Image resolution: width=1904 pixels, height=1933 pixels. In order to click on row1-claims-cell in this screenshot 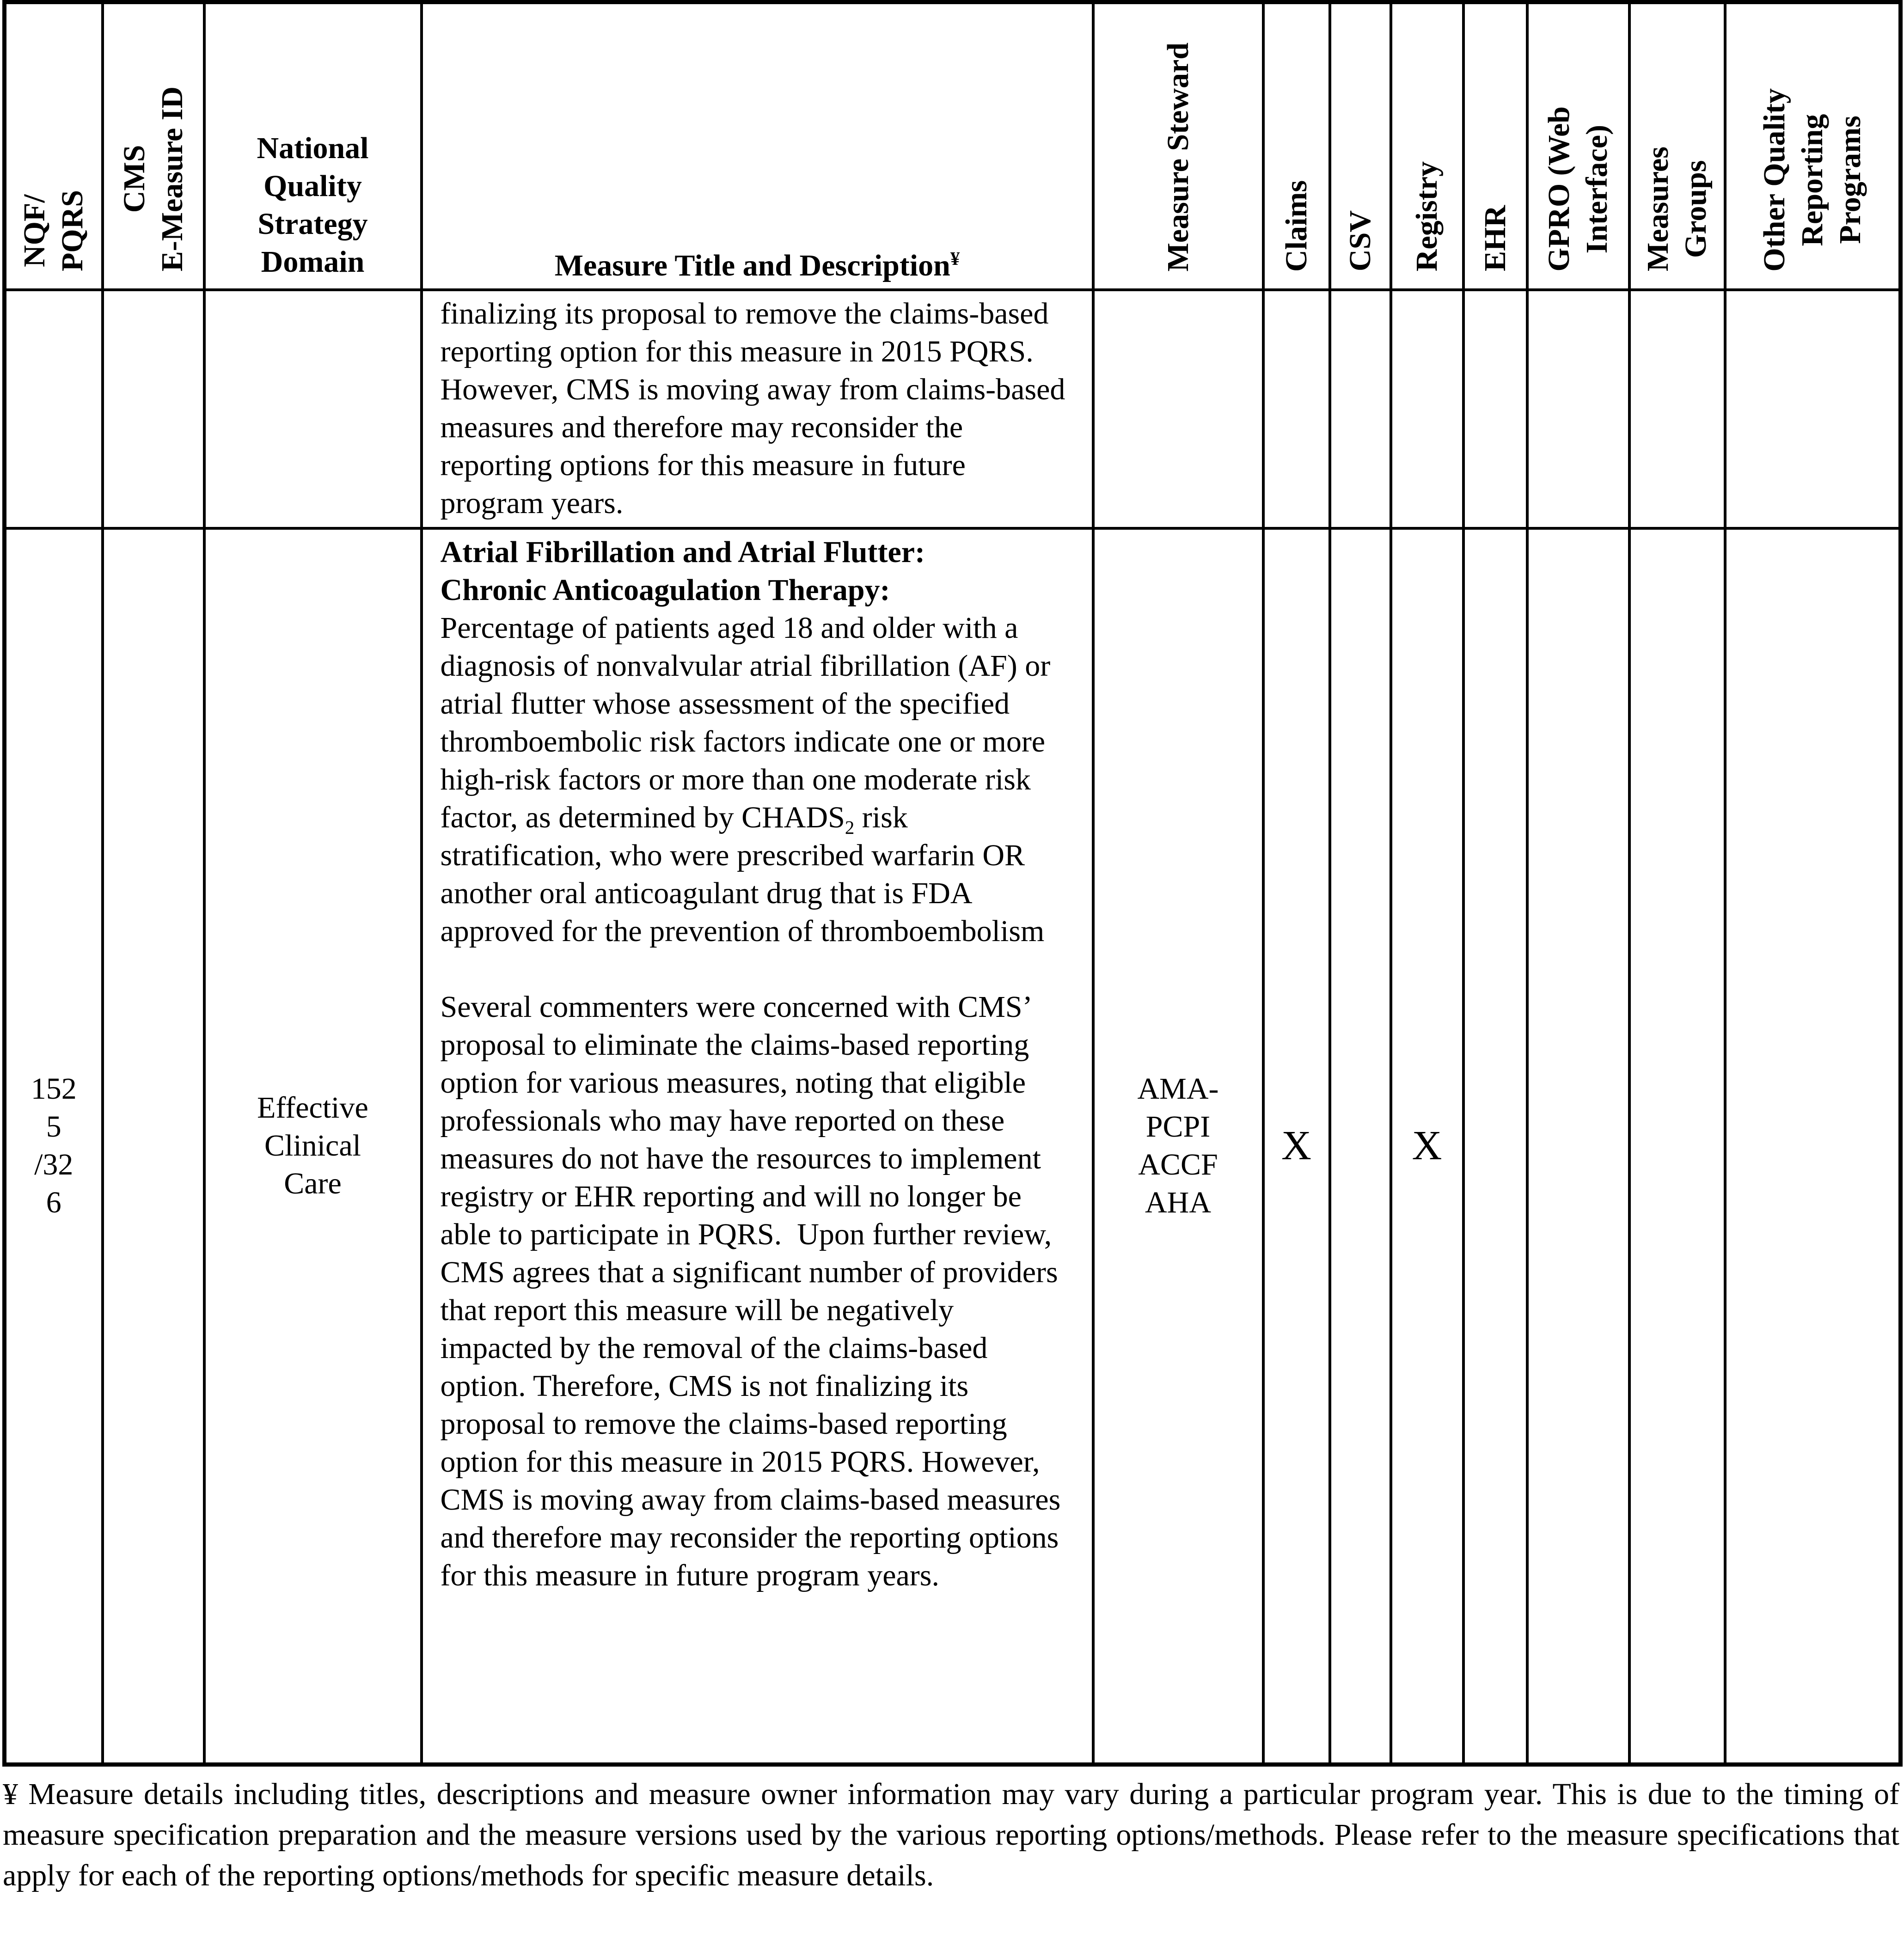, I will do `click(1296, 409)`.